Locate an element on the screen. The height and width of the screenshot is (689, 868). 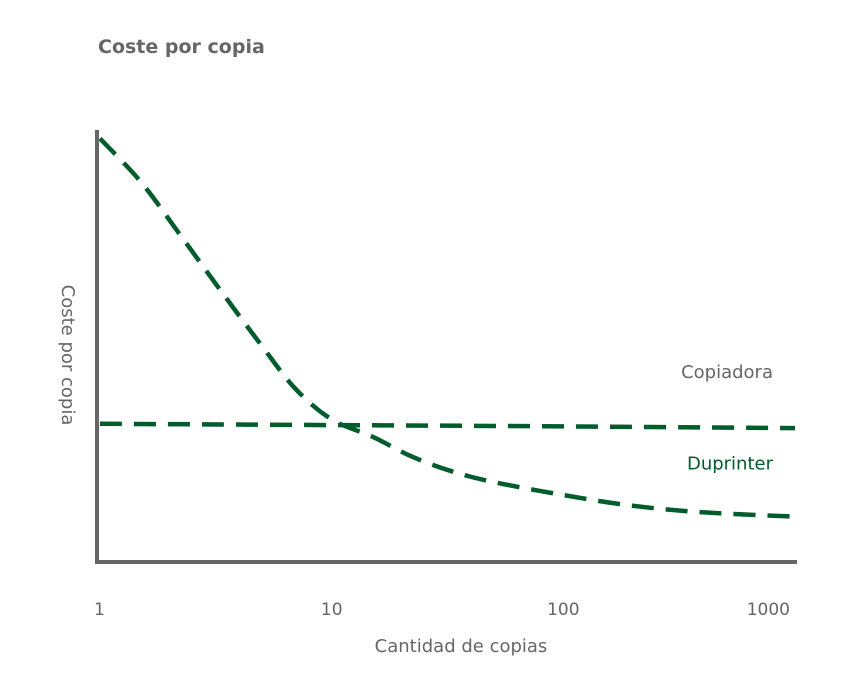
x-tick-label-100: 100 is located at coordinates (563, 610).